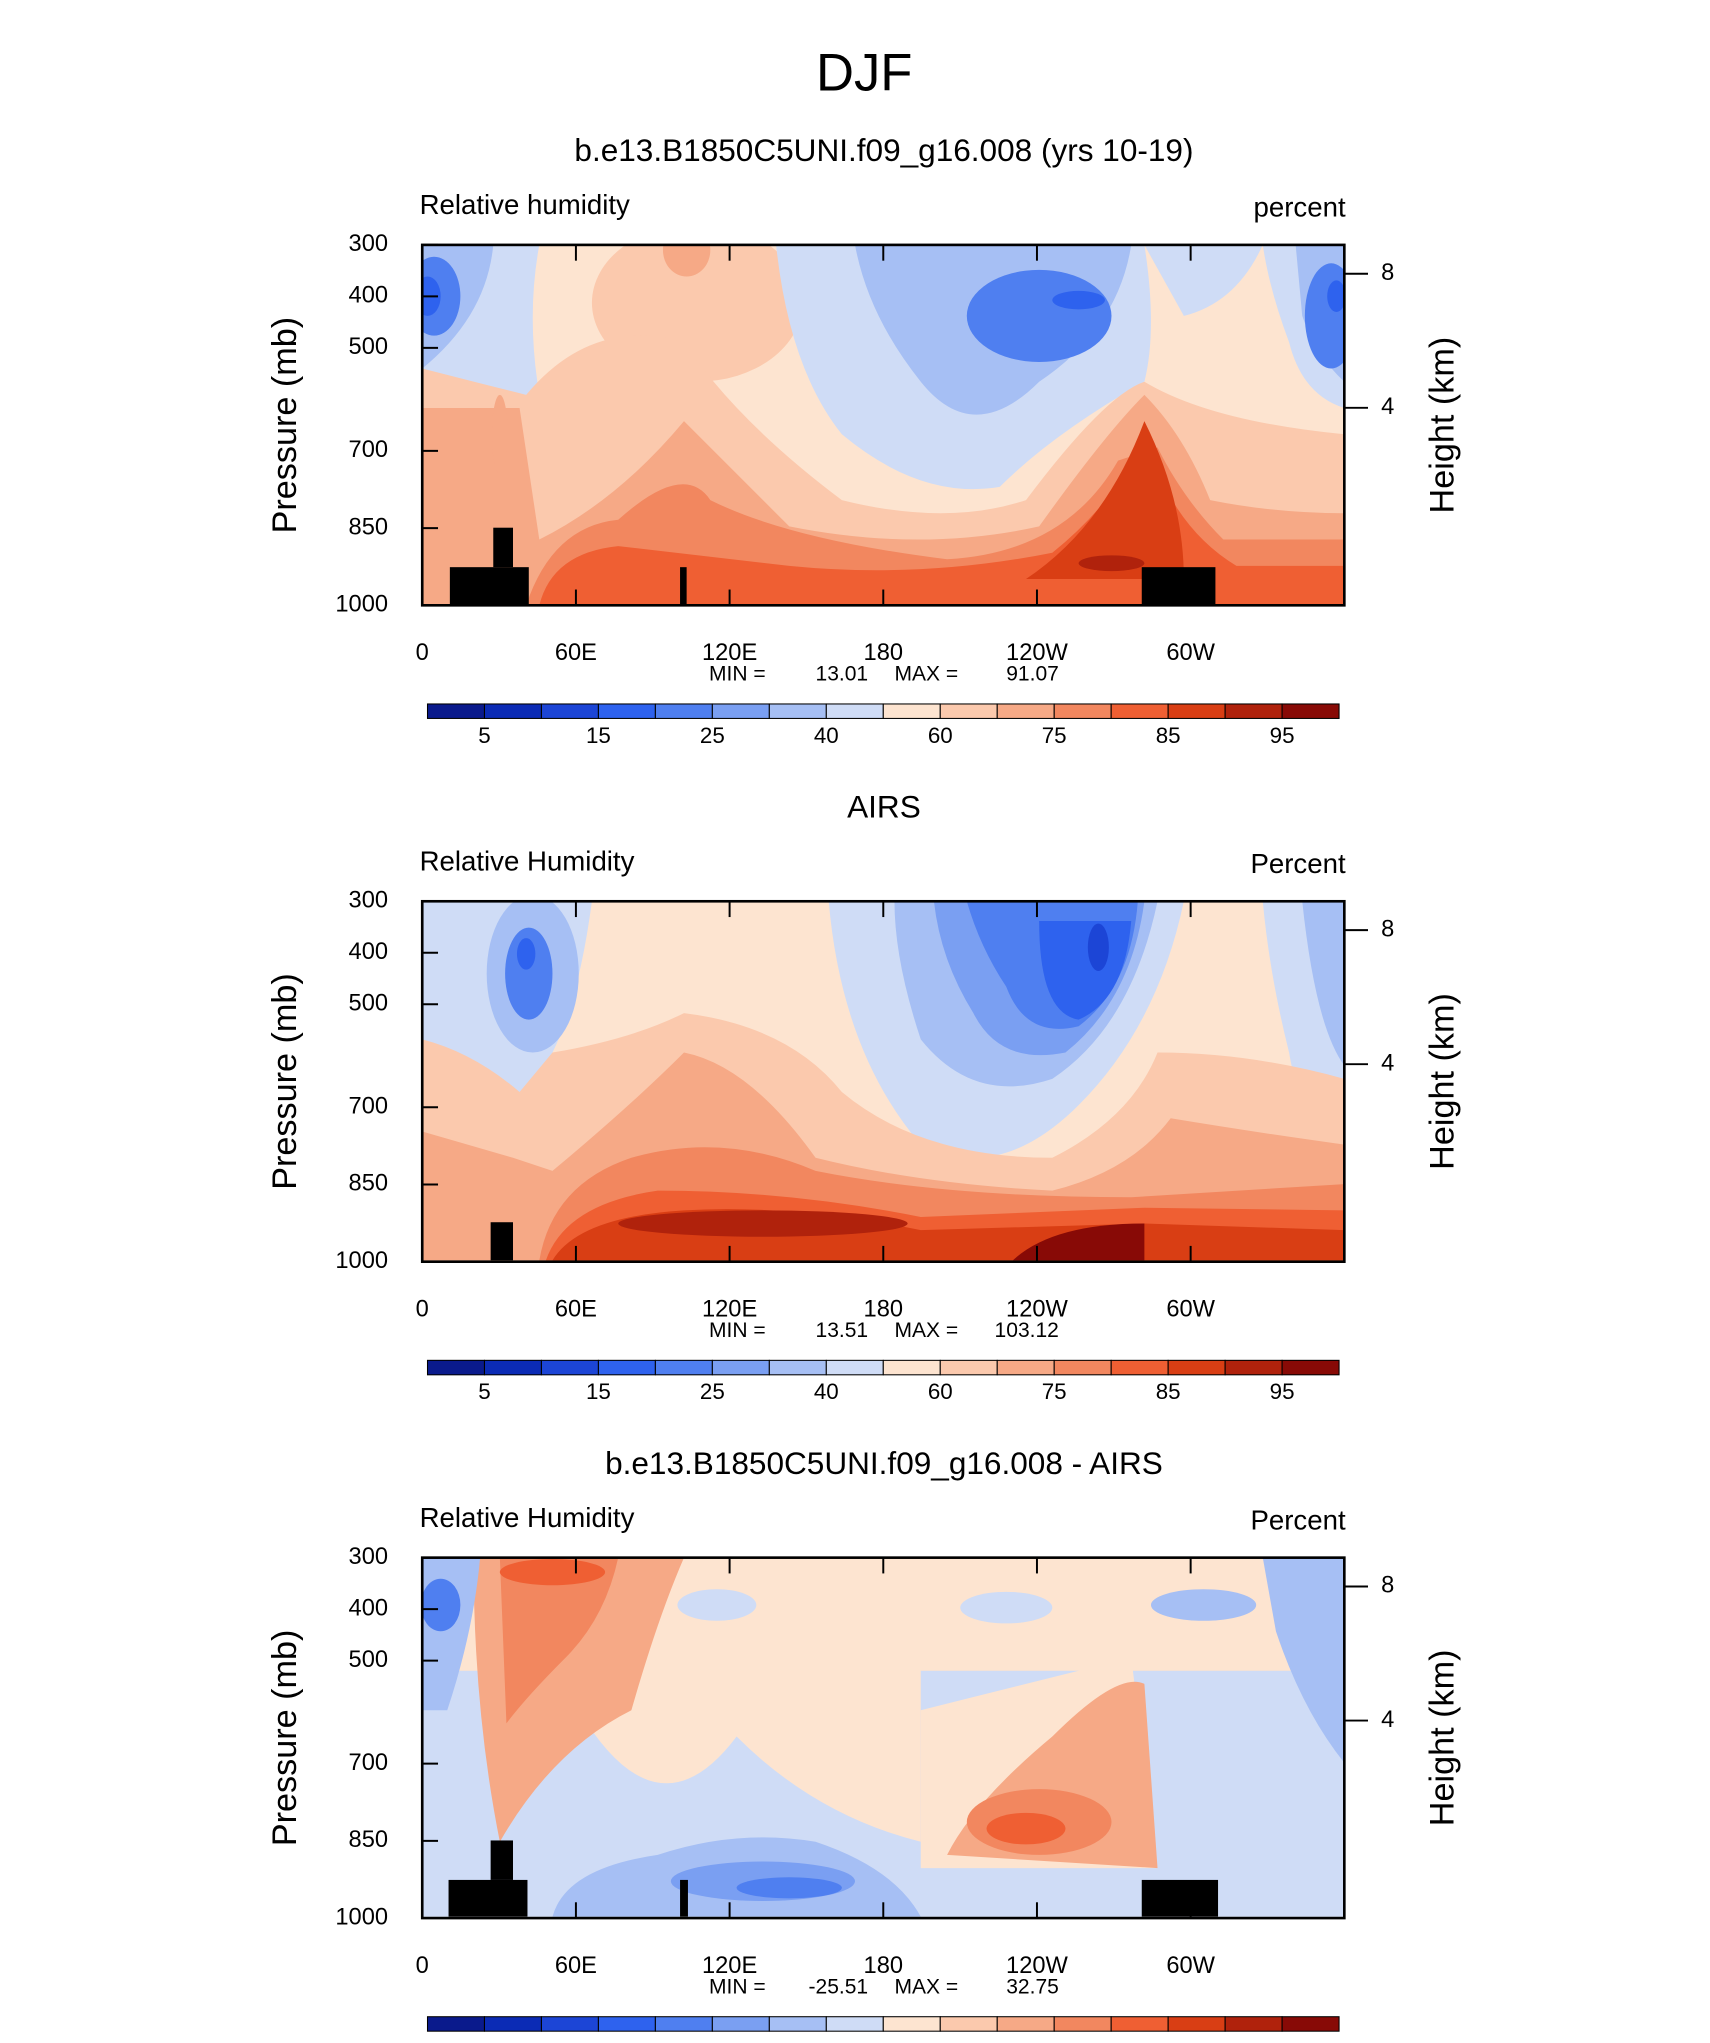  What do you see at coordinates (1027, 1330) in the screenshot?
I see `max-value: 103.12` at bounding box center [1027, 1330].